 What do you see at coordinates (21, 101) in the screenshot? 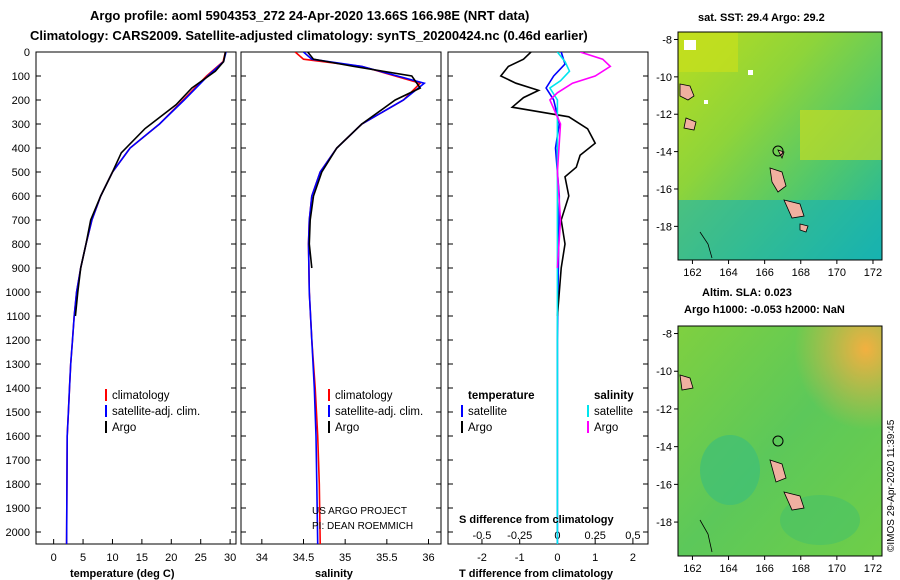
I see `depth-tick-label: 200` at bounding box center [21, 101].